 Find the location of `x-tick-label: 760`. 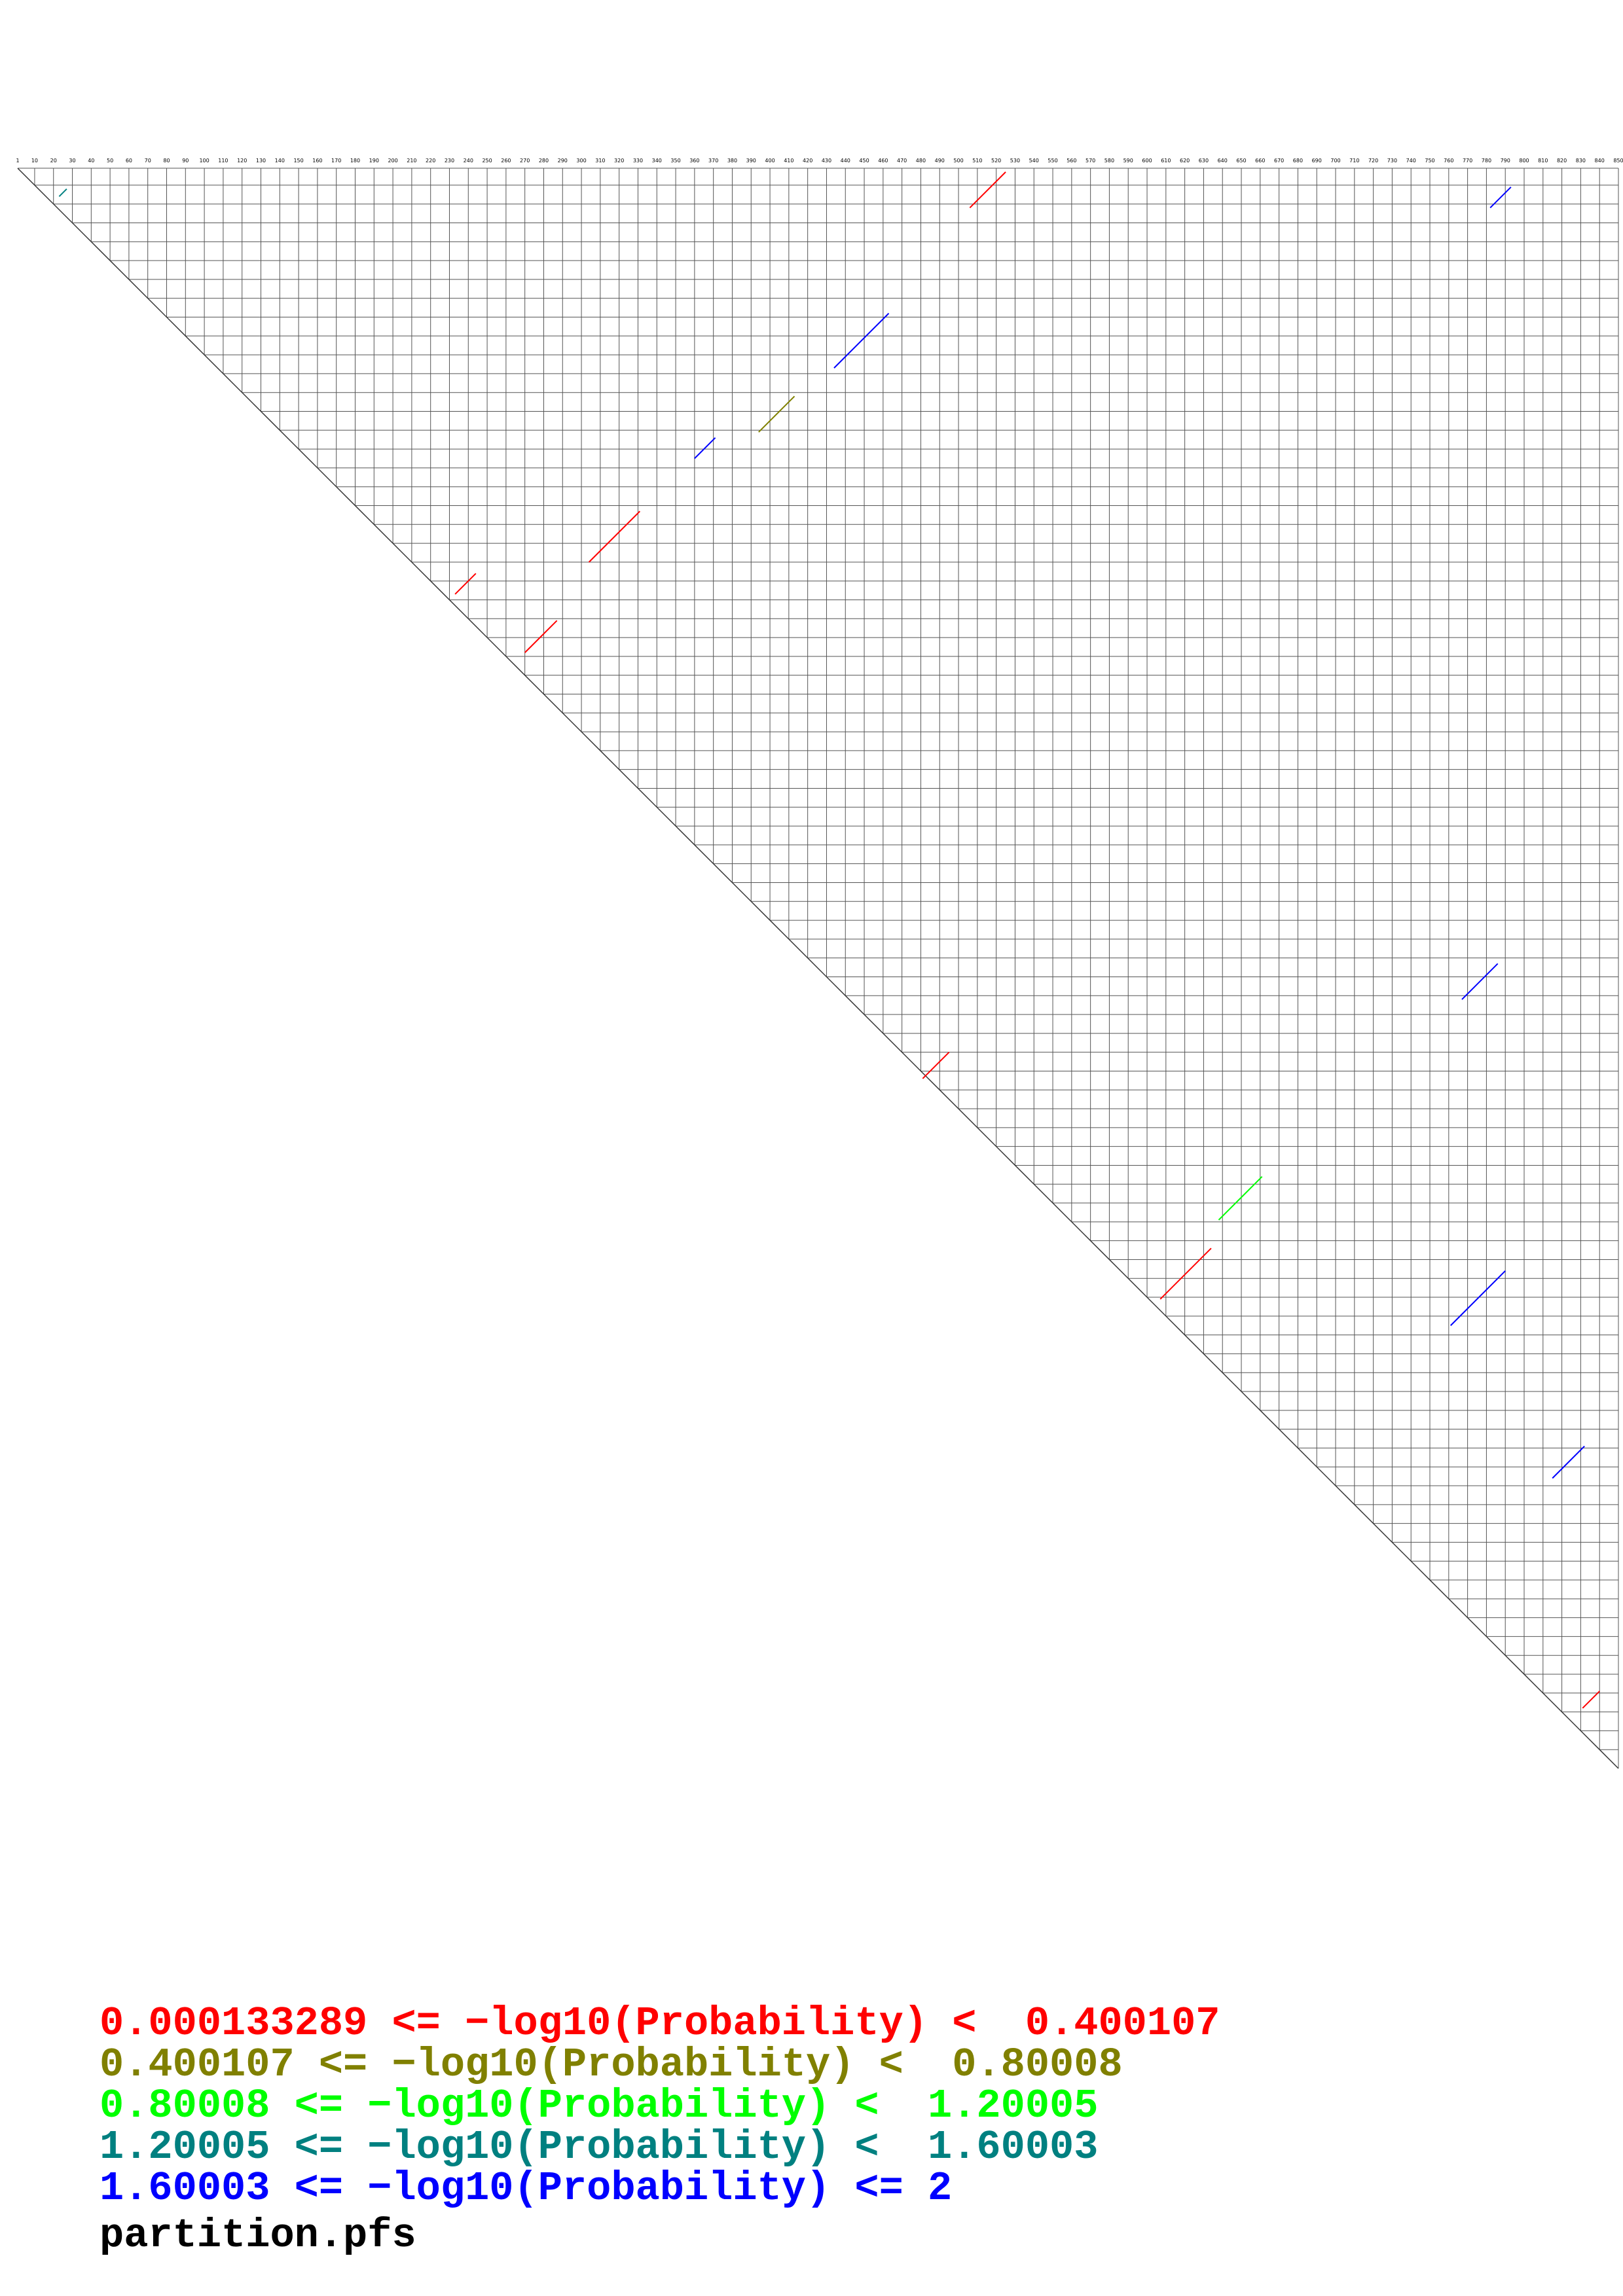

x-tick-label: 760 is located at coordinates (1448, 161).